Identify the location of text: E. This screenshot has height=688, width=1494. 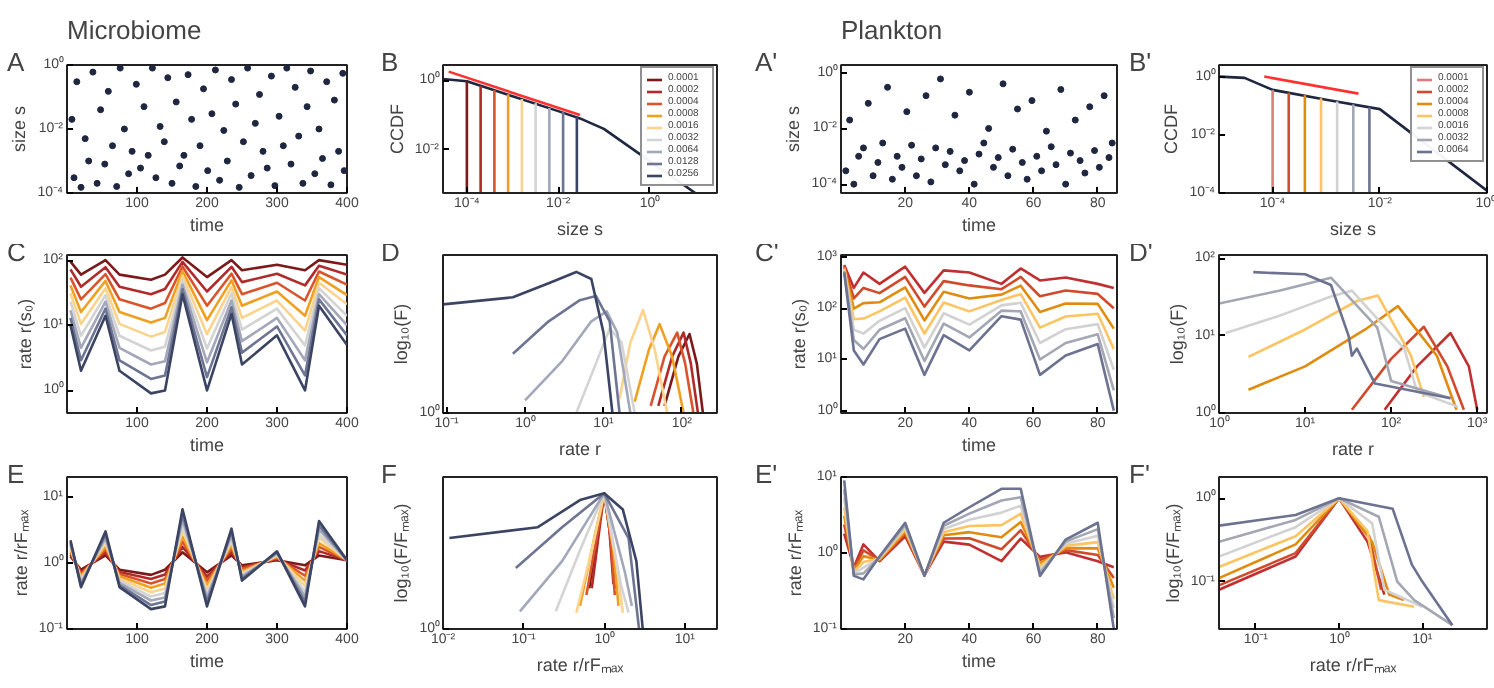
(16, 474).